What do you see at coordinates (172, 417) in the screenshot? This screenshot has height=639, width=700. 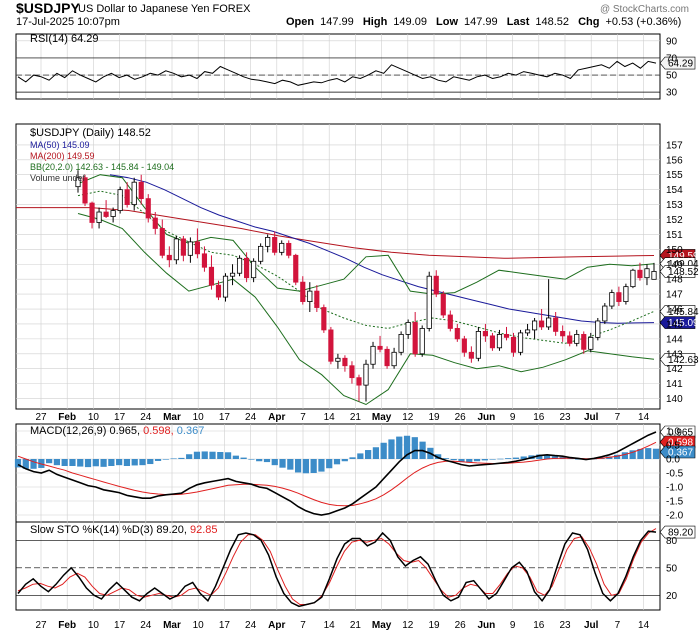 I see `x-tick-label: Mar` at bounding box center [172, 417].